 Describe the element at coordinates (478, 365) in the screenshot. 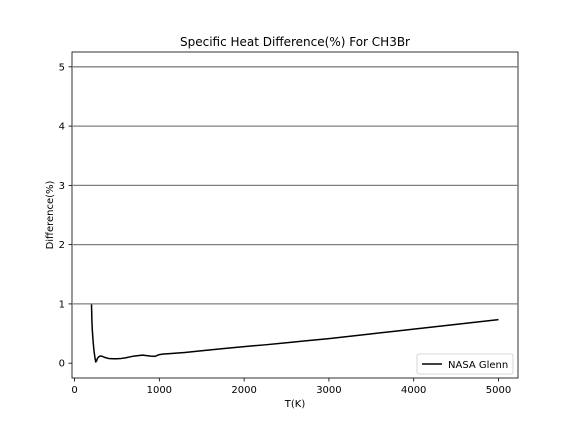

I see `legend-label: NASA Glenn` at that location.